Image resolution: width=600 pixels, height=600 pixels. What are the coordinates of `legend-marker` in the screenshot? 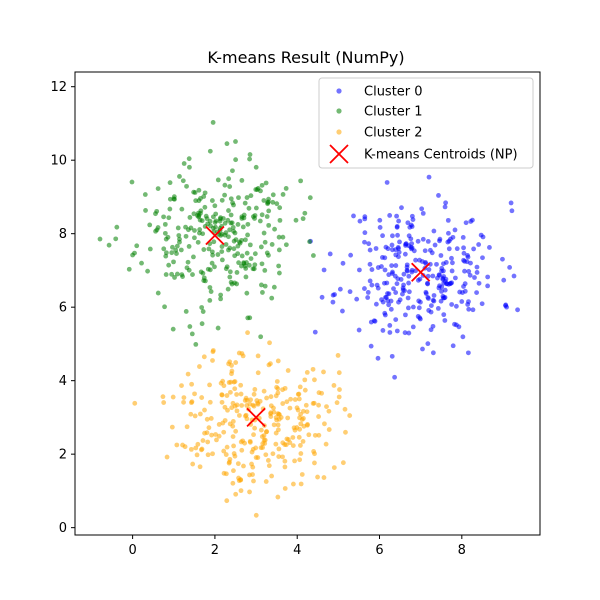 It's located at (339, 91).